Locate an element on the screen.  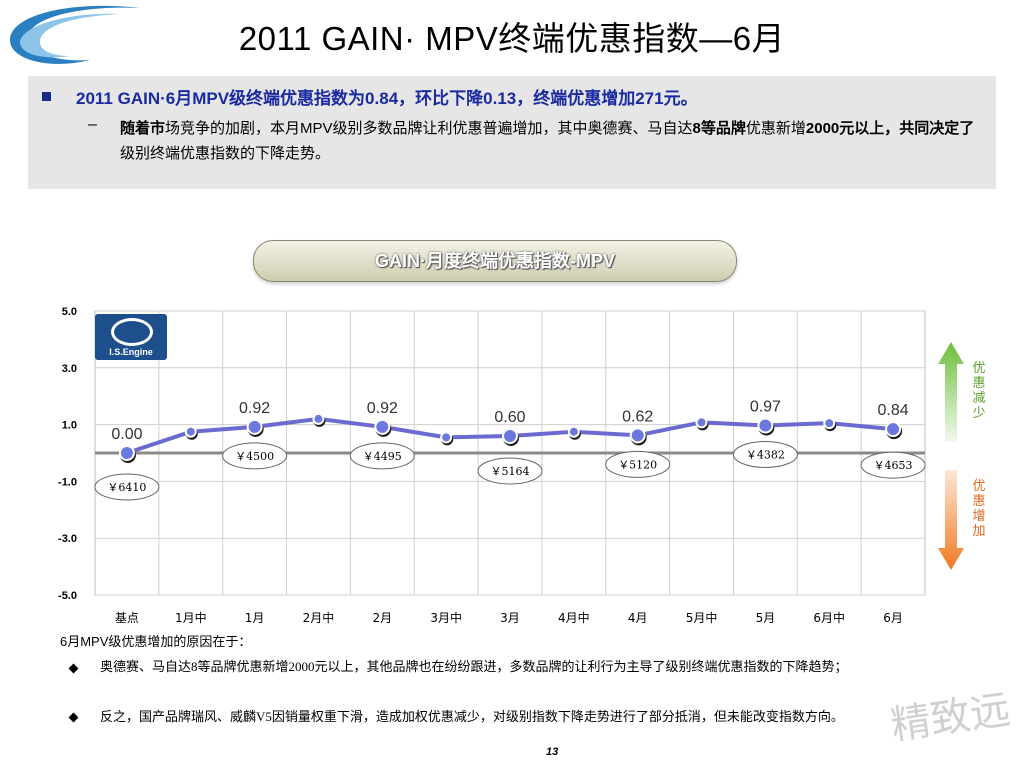
isengine-logo: I.S.Engine is located at coordinates (131, 337).